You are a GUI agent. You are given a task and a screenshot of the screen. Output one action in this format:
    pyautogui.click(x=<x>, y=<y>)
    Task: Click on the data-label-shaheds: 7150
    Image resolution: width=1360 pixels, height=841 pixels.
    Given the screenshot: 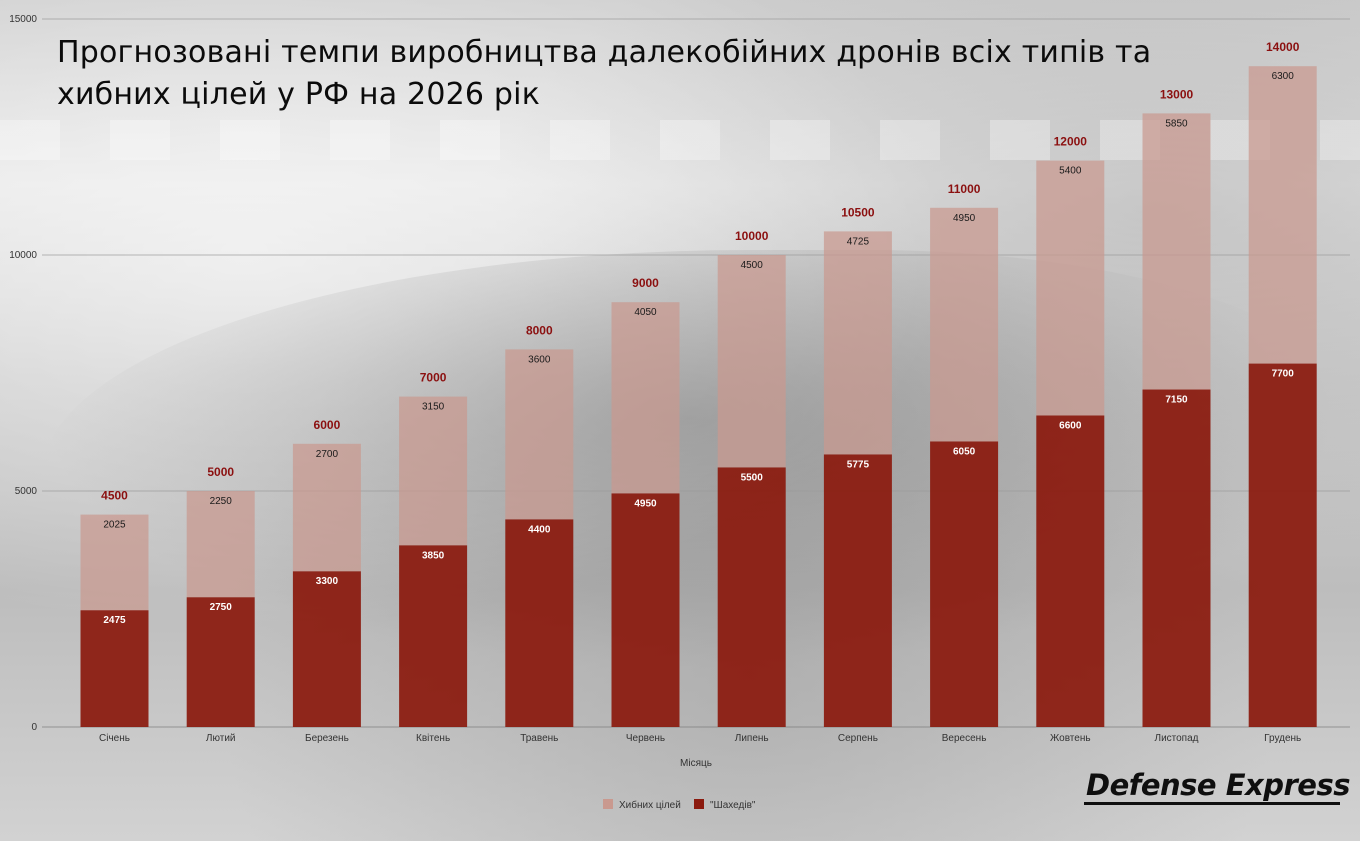 What is the action you would take?
    pyautogui.click(x=1176, y=400)
    